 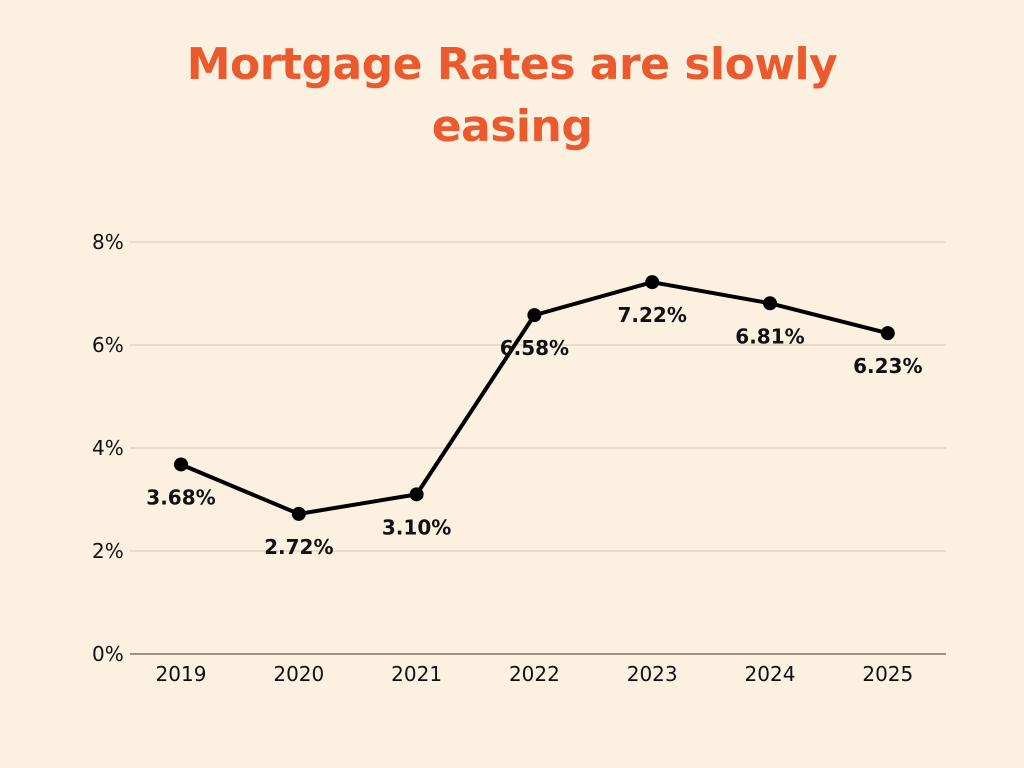 I want to click on y-tick-label-4: 4%, so click(x=108, y=448).